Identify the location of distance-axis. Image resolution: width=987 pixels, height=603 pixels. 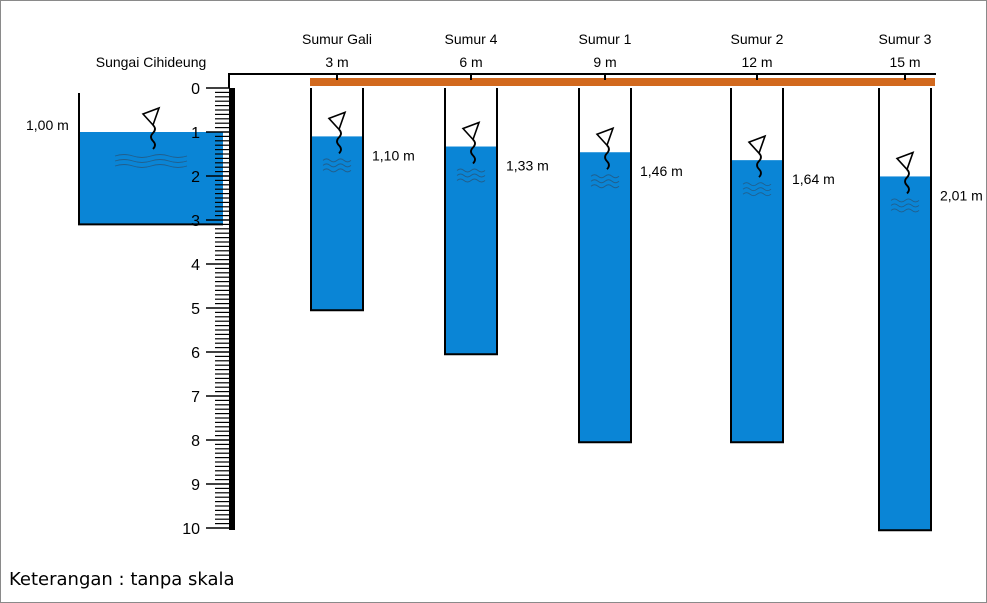
(582, 80).